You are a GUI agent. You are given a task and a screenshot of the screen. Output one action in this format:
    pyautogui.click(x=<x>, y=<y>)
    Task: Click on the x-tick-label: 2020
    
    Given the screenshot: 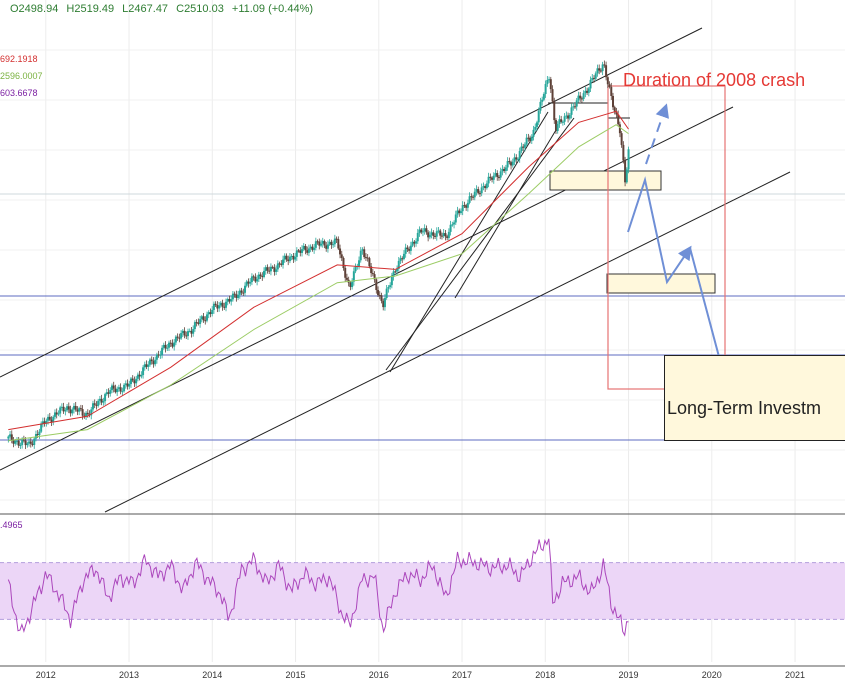 What is the action you would take?
    pyautogui.click(x=711, y=675)
    